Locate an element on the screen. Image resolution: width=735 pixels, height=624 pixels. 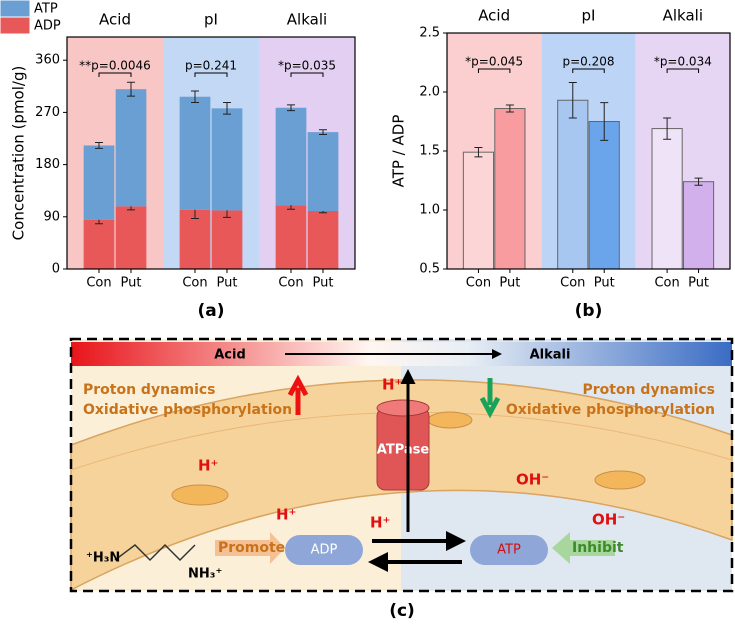
legend-label: ATP is located at coordinates (46, 9).